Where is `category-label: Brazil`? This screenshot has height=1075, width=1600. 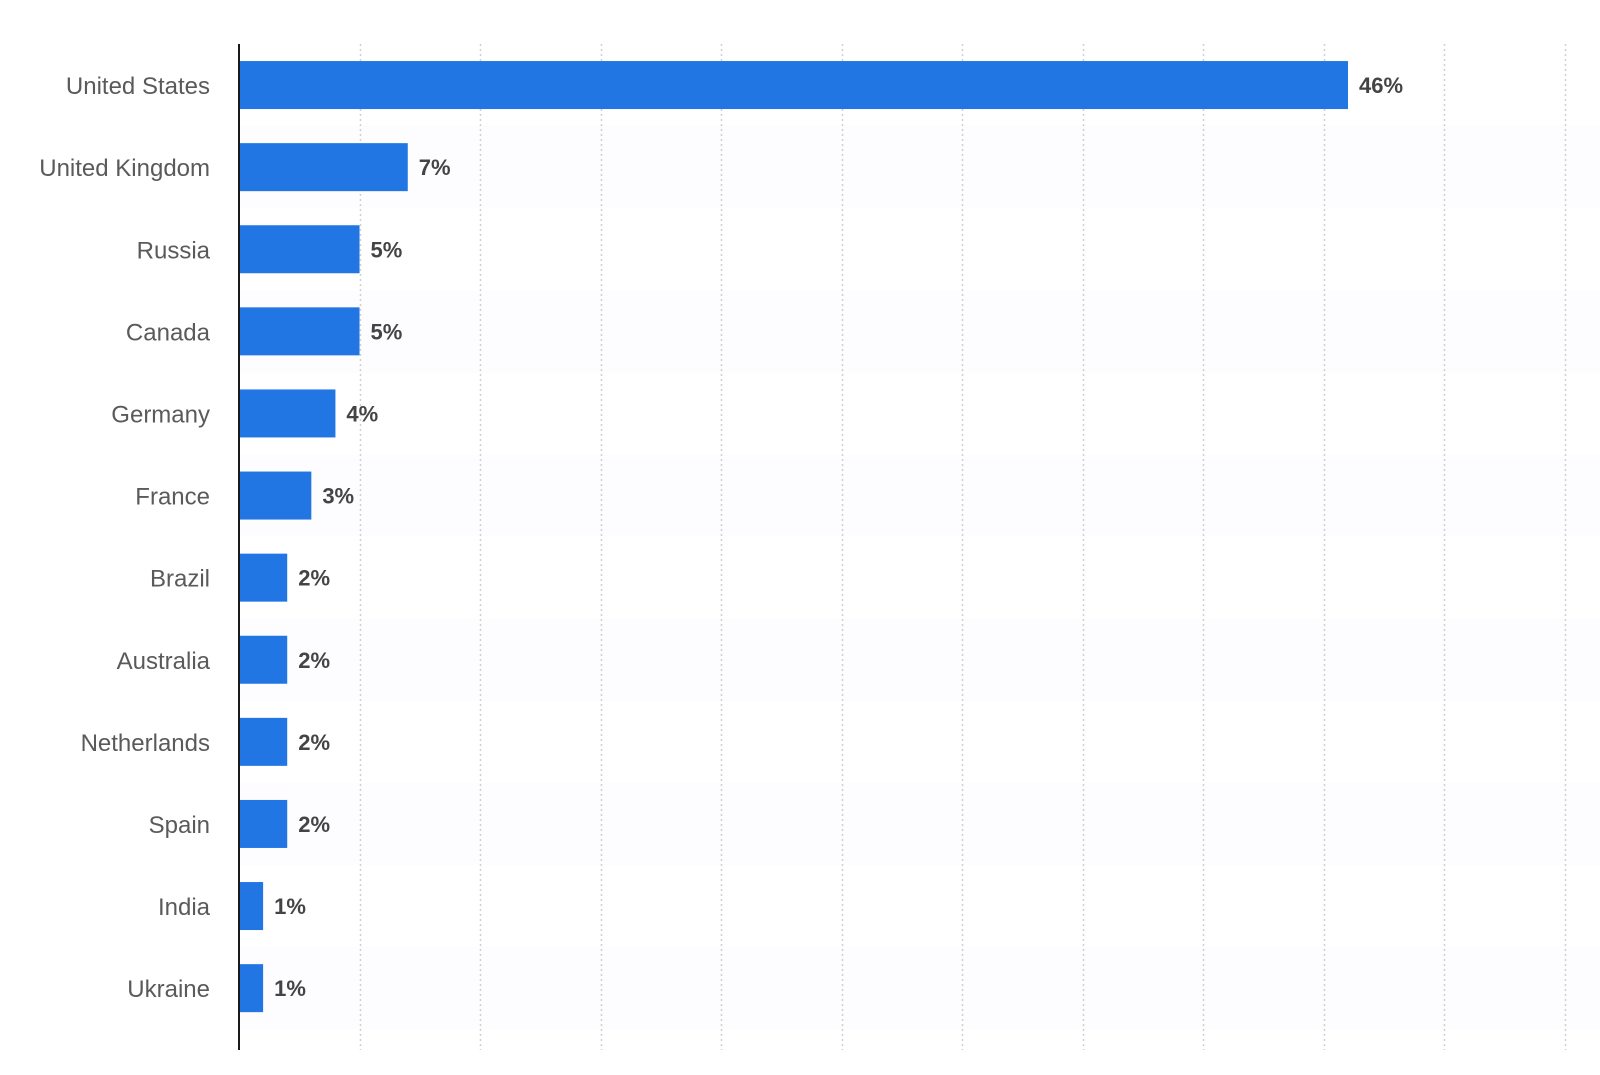
category-label: Brazil is located at coordinates (180, 579).